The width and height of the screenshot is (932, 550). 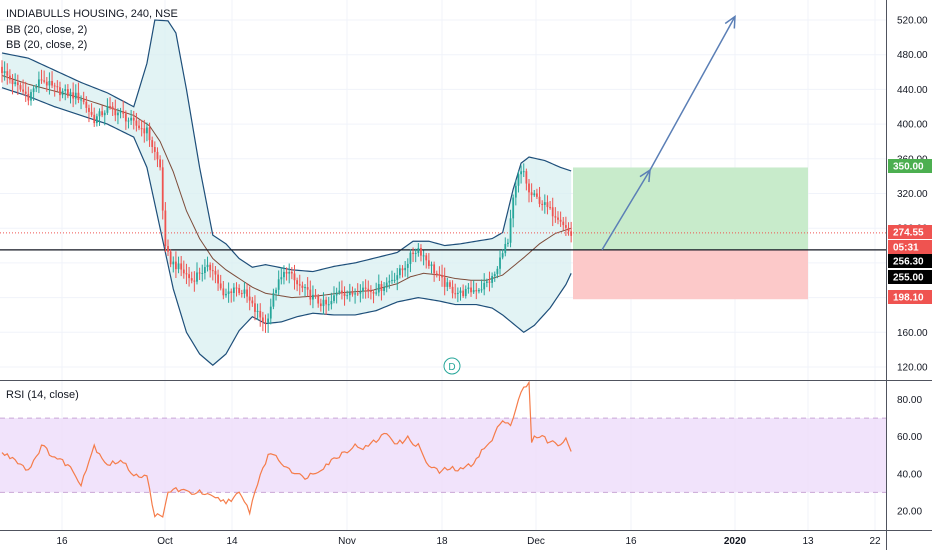 What do you see at coordinates (690, 274) in the screenshot?
I see `stop-zone` at bounding box center [690, 274].